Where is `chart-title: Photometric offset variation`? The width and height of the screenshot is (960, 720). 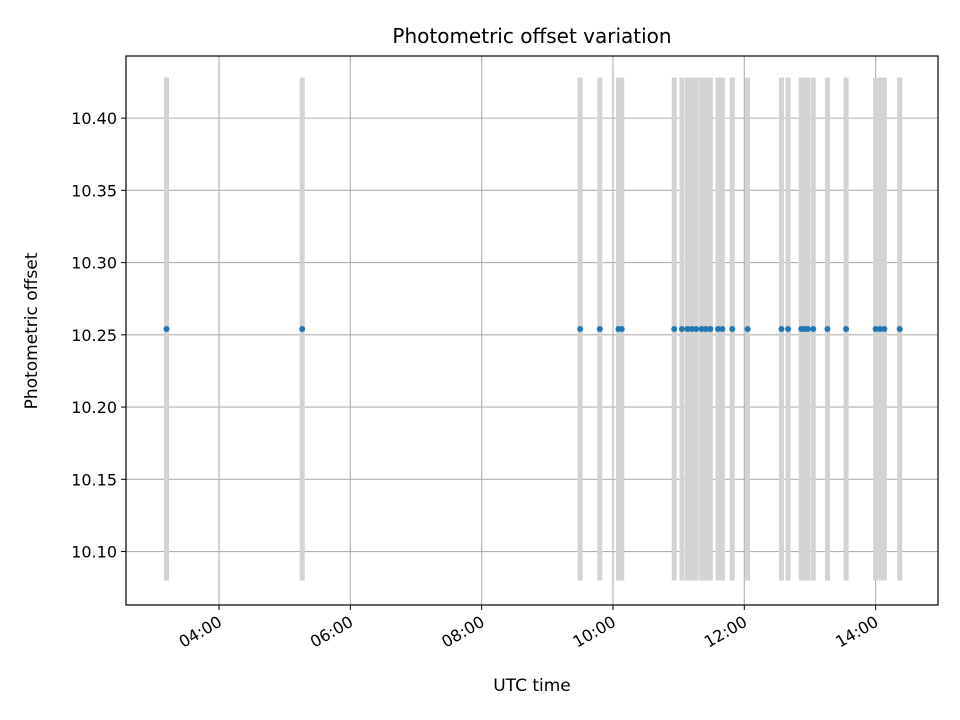 chart-title: Photometric offset variation is located at coordinates (531, 36).